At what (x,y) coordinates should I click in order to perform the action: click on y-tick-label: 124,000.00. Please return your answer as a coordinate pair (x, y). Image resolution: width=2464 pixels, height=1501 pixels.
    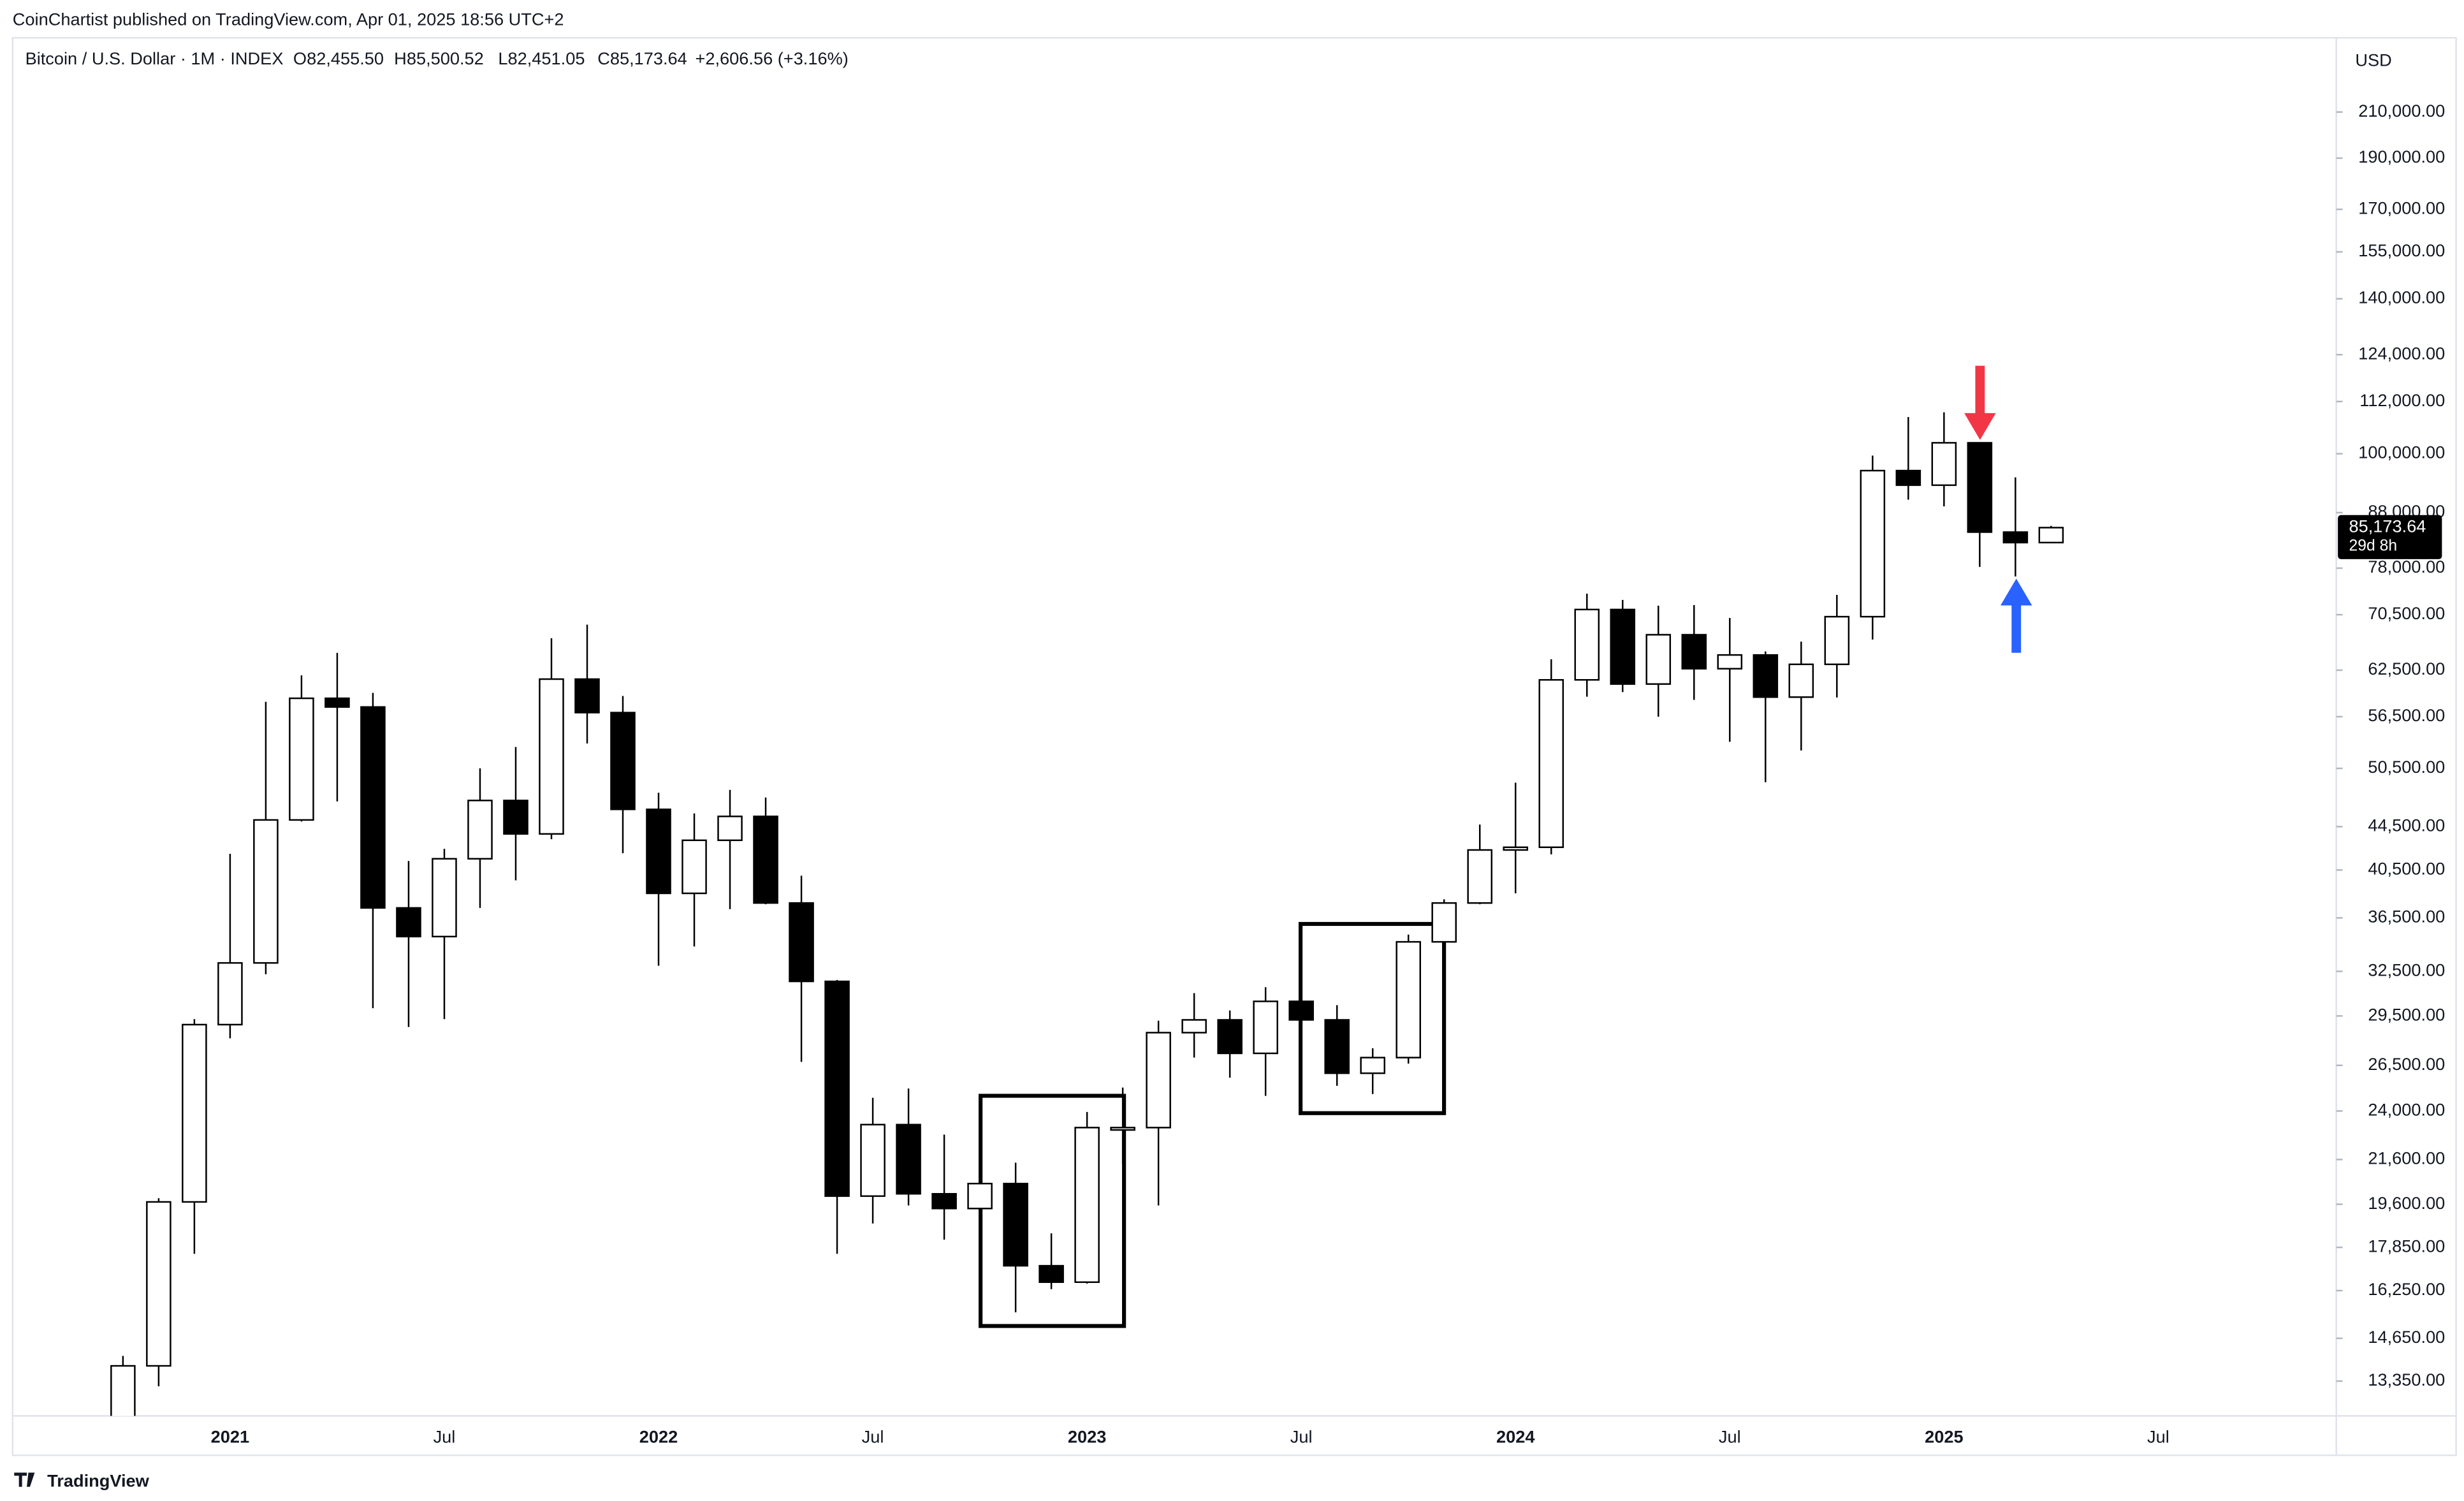
    Looking at the image, I should click on (2401, 353).